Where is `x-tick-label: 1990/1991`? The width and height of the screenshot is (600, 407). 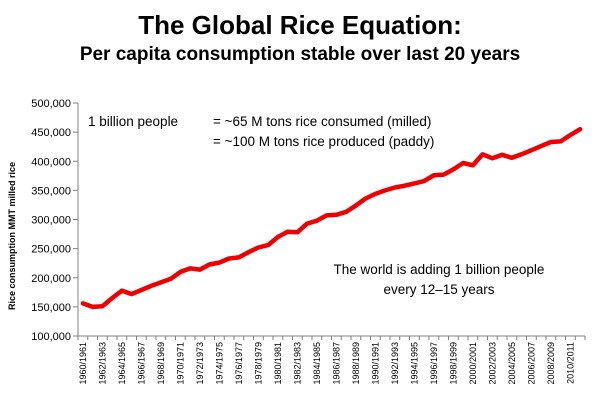 x-tick-label: 1990/1991 is located at coordinates (375, 363).